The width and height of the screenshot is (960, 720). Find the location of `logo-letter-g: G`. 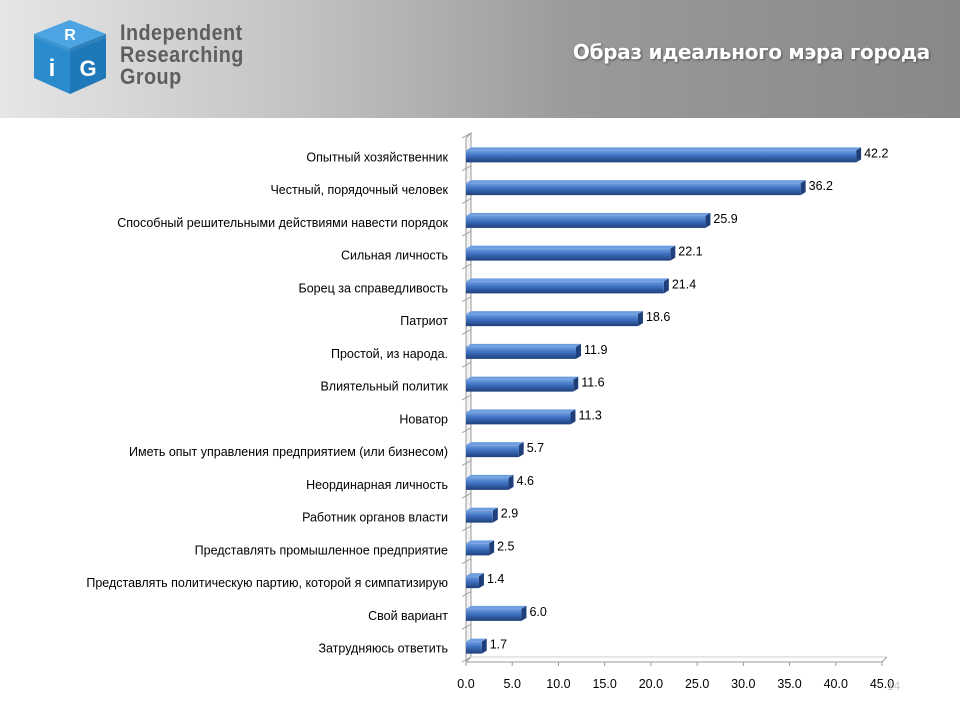

logo-letter-g: G is located at coordinates (87, 68).